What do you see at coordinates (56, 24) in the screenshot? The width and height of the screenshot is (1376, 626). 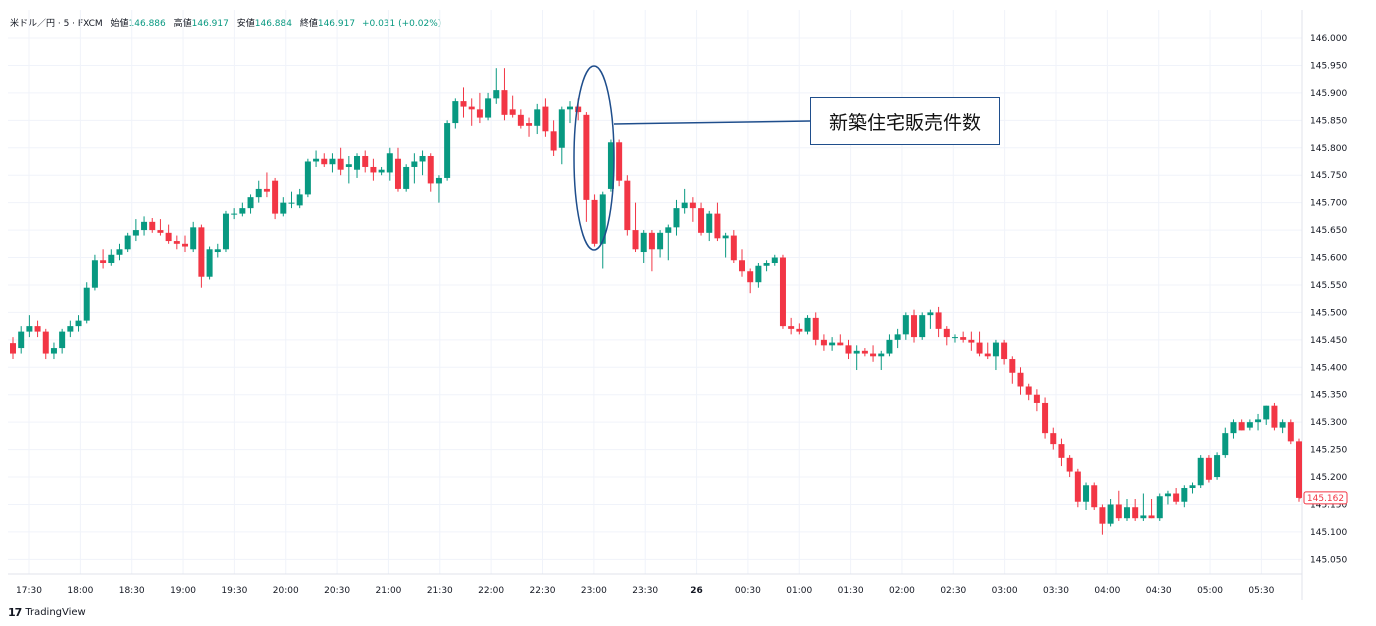 I see `symbol-label: 米ドル／円 · 5 · FXCM` at bounding box center [56, 24].